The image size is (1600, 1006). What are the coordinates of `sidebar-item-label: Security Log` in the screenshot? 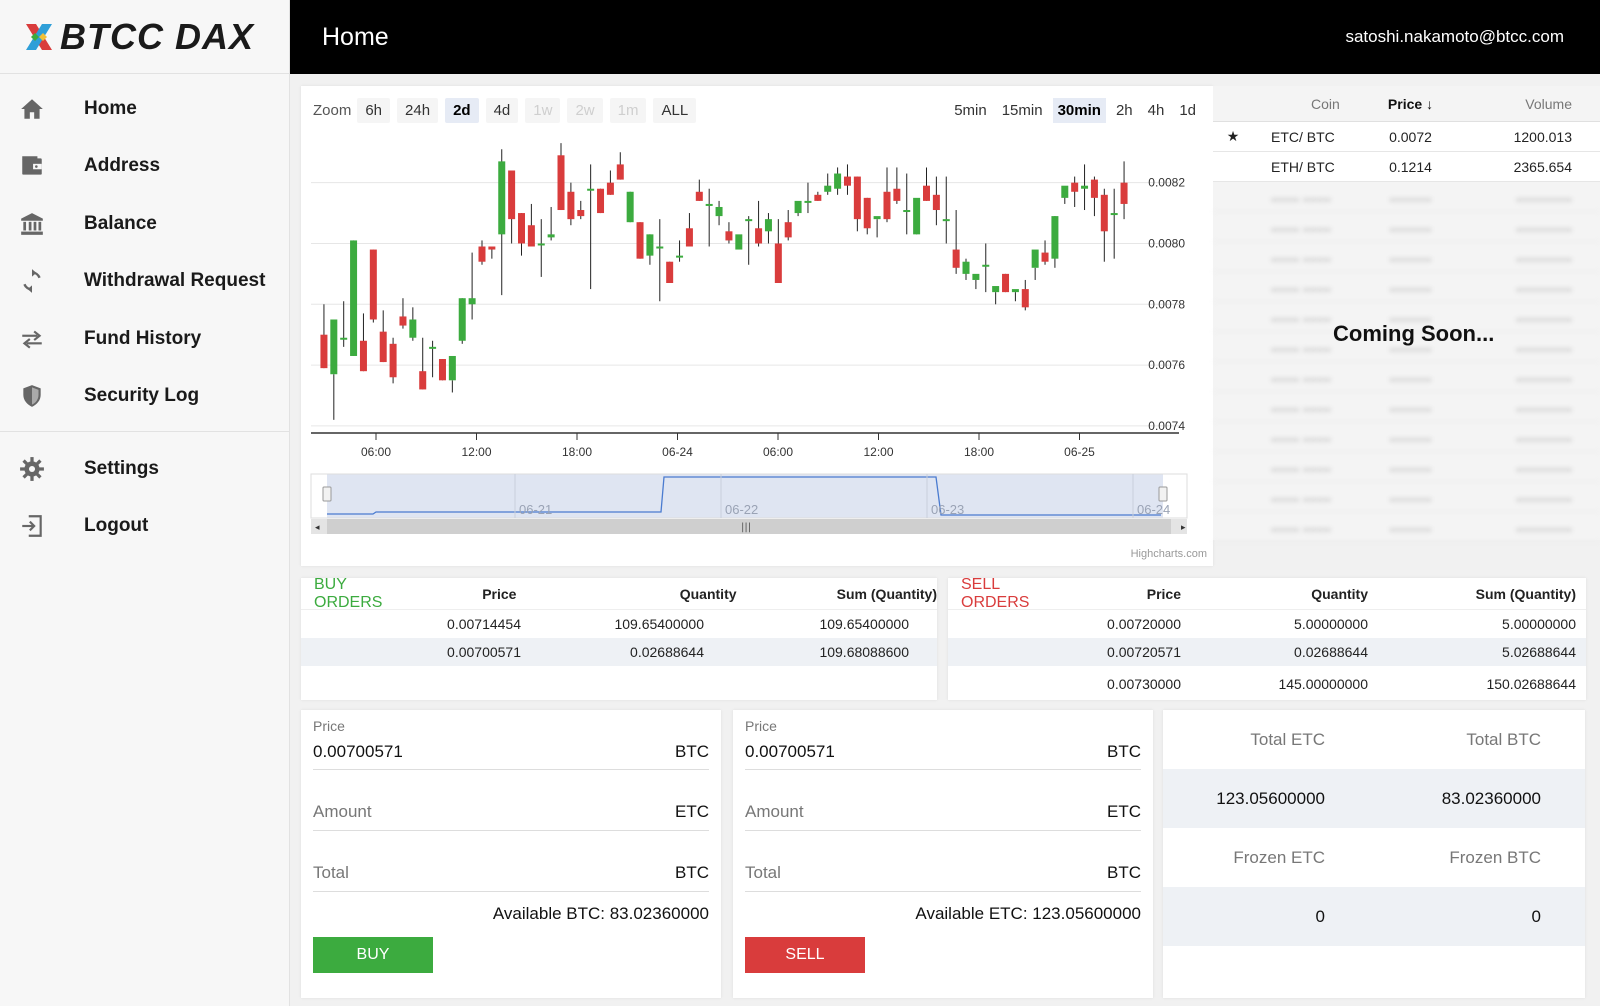 It's located at (142, 396).